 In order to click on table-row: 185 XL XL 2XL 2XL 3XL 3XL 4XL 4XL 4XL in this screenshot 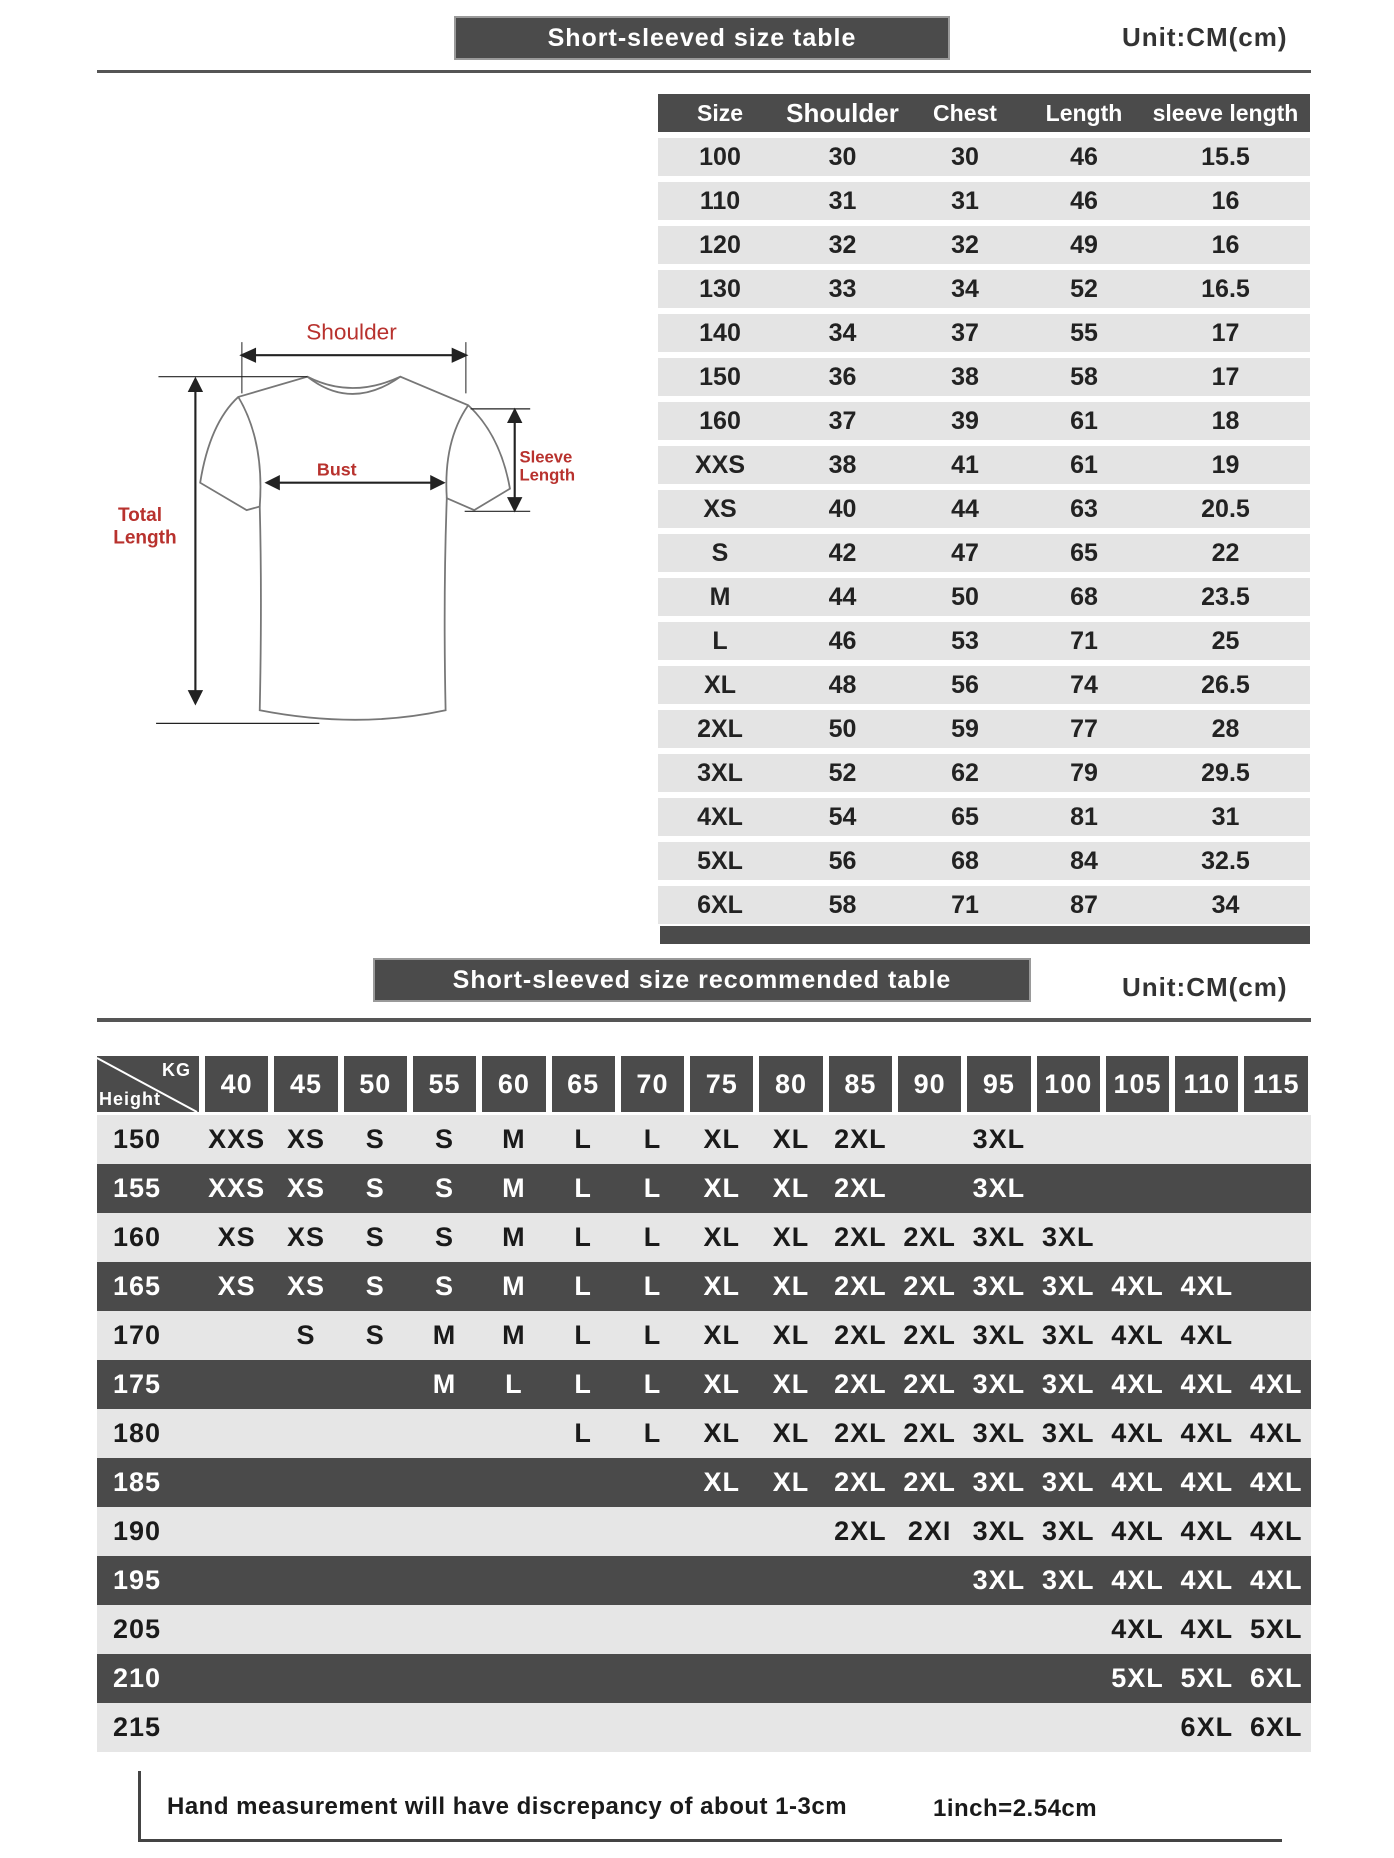, I will do `click(704, 1482)`.